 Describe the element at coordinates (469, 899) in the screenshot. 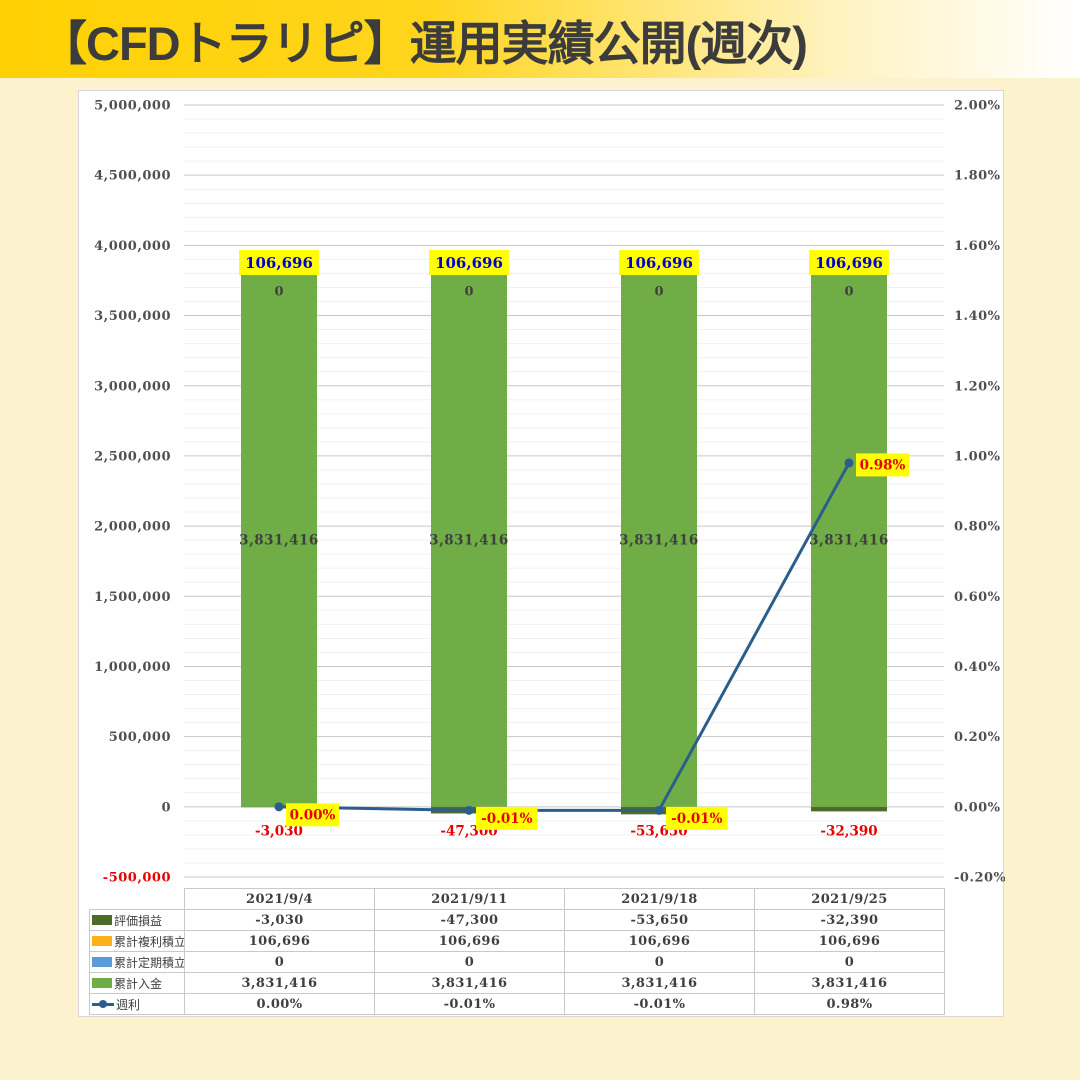

I see `date-header-cell: 2021/9/11` at that location.